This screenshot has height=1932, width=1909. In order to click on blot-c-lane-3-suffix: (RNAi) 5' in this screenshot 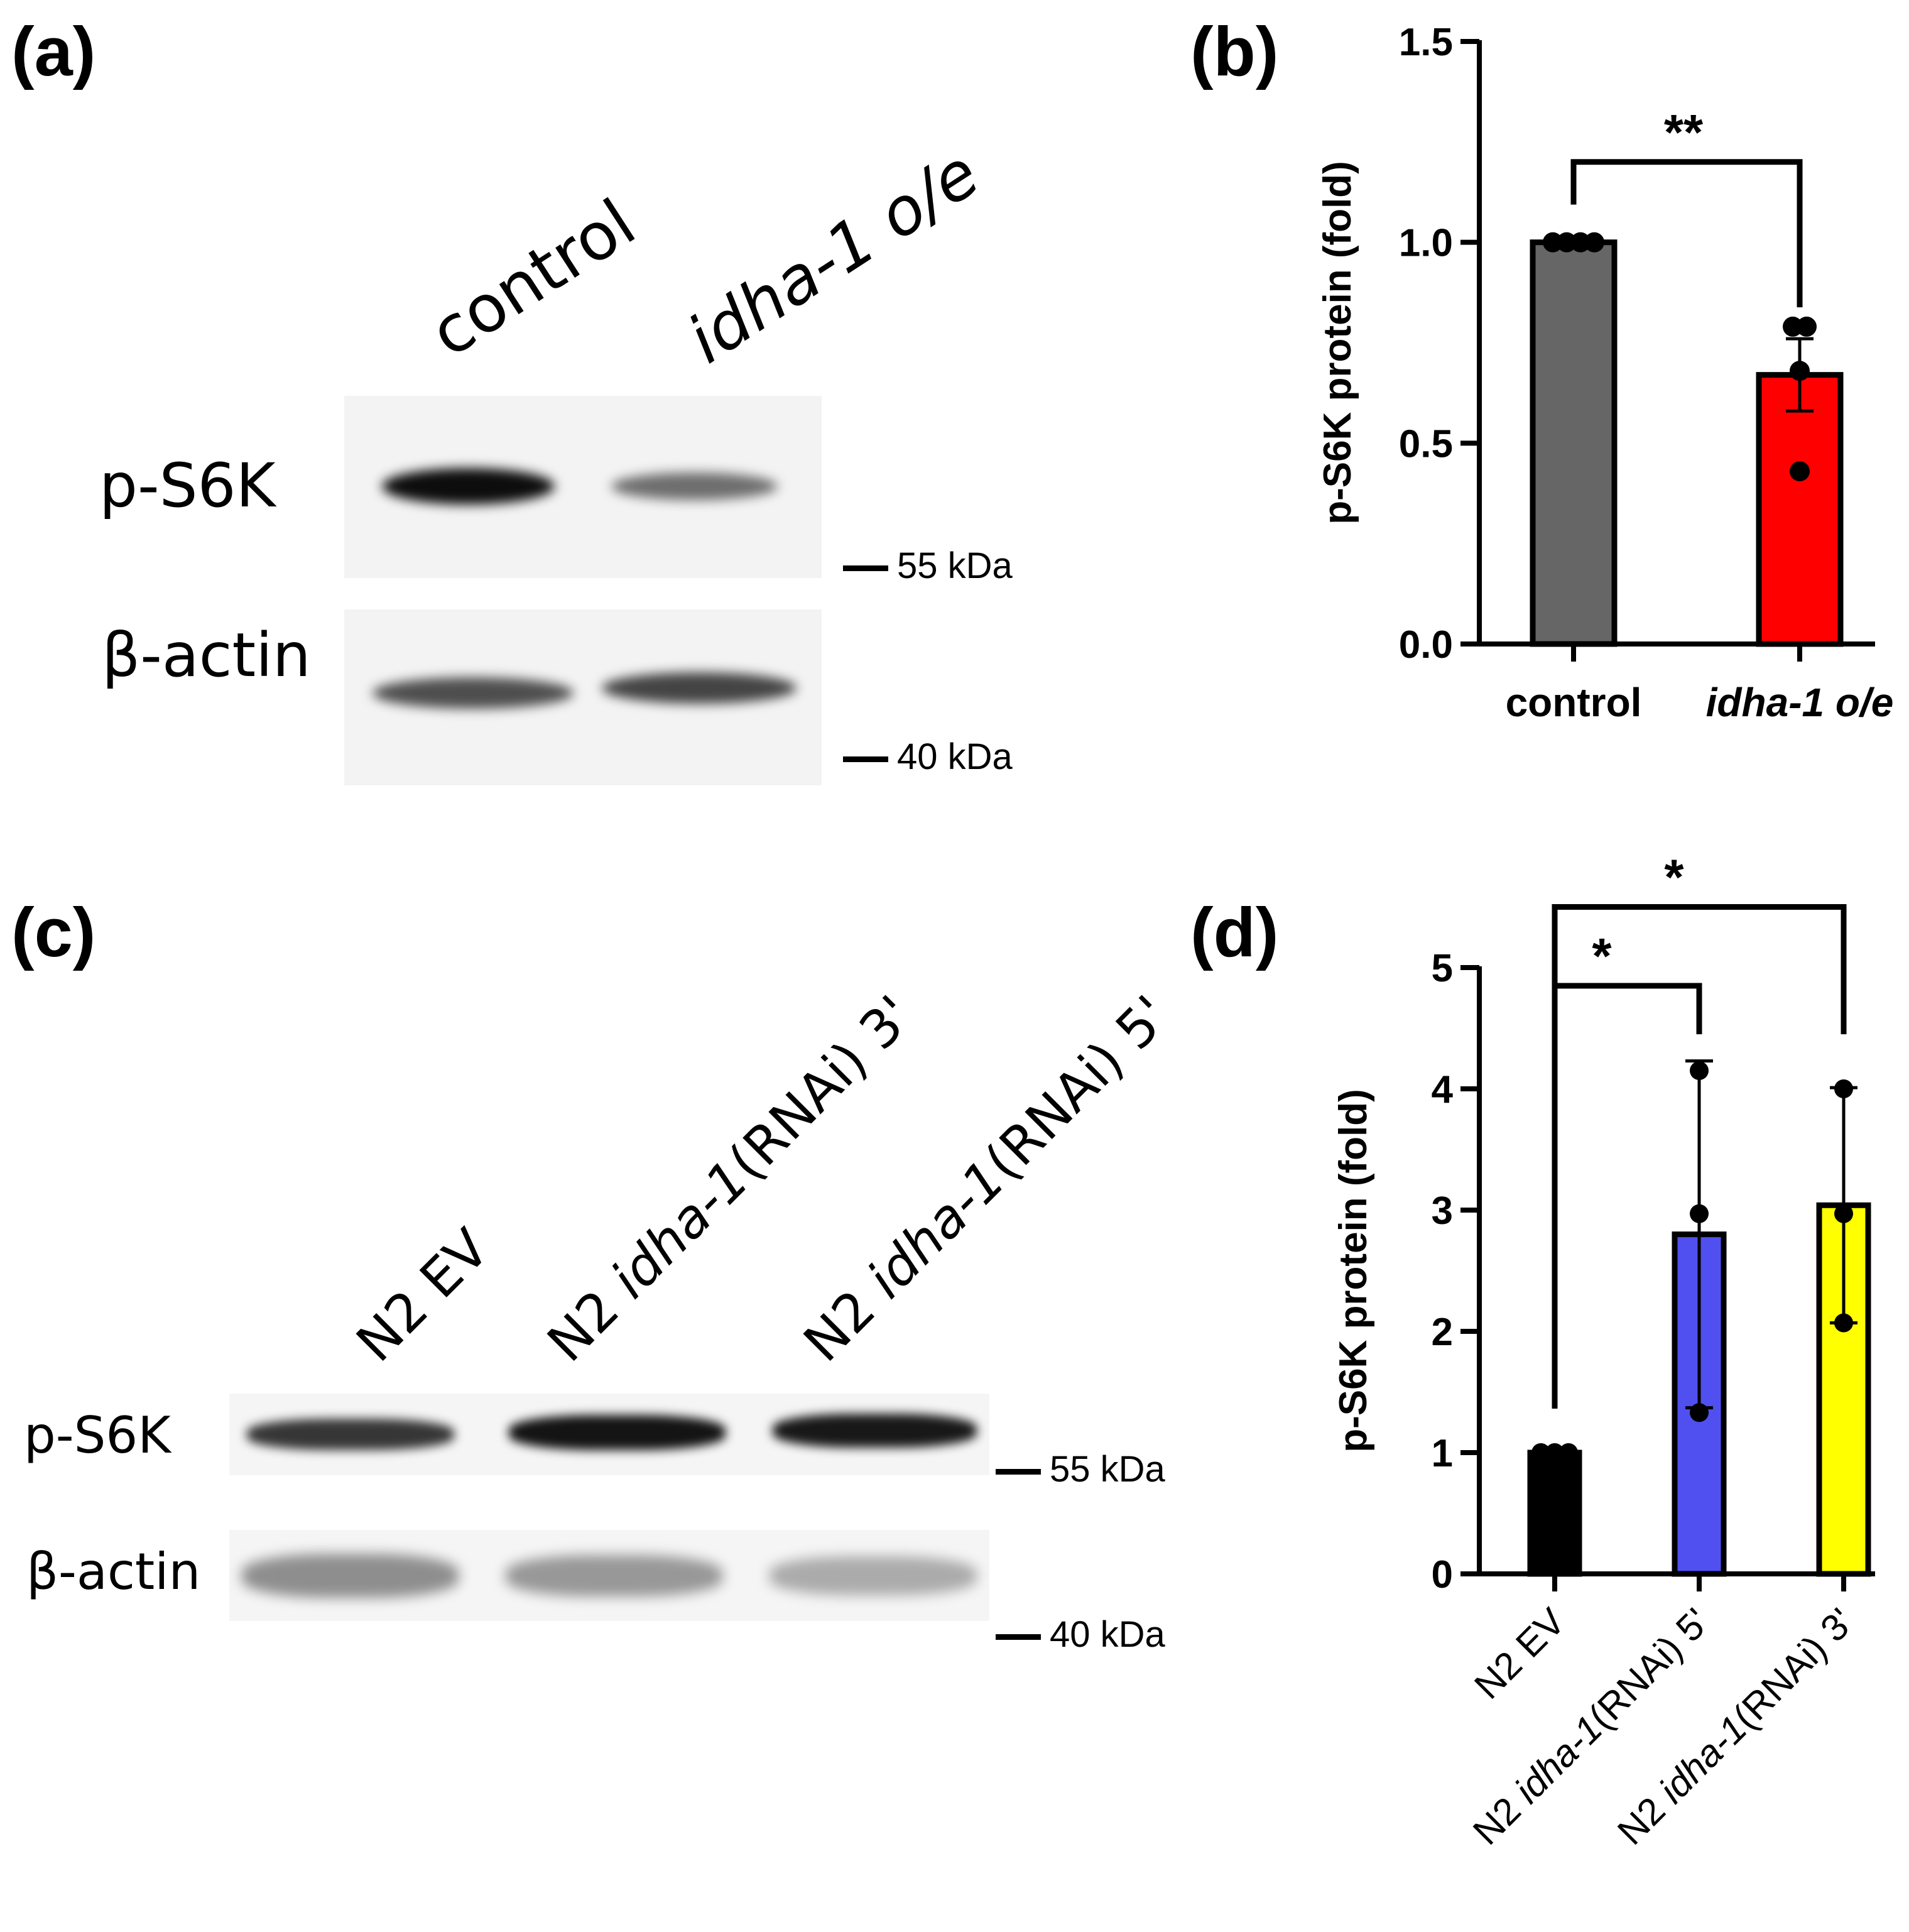, I will do `click(1077, 1088)`.